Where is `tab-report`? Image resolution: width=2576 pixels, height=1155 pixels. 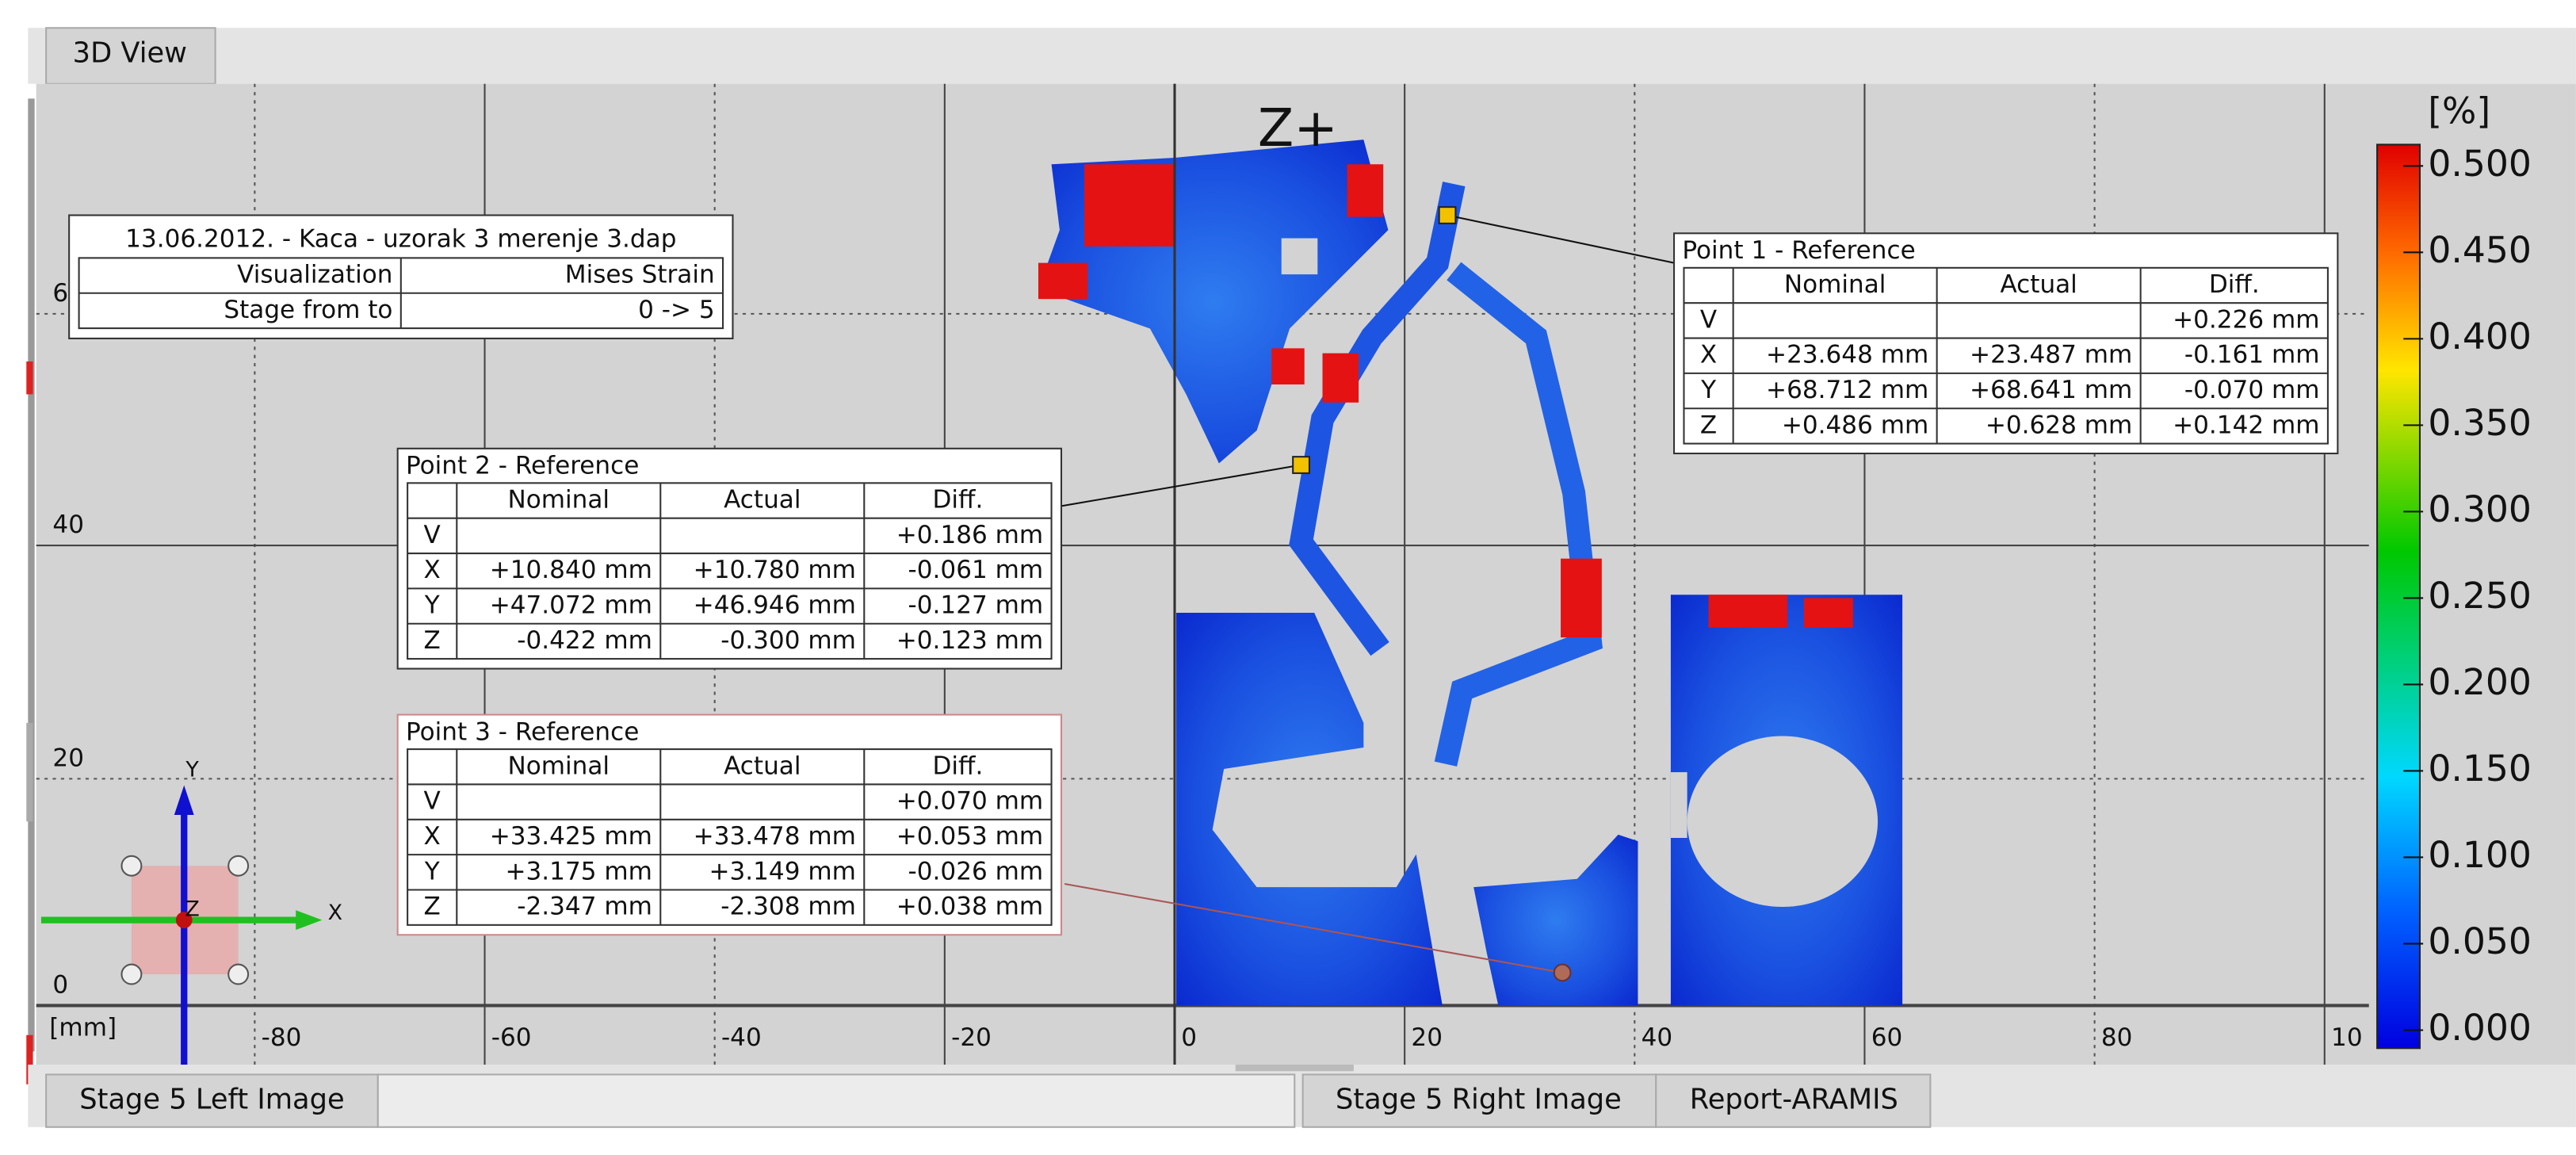 tab-report is located at coordinates (1793, 1100).